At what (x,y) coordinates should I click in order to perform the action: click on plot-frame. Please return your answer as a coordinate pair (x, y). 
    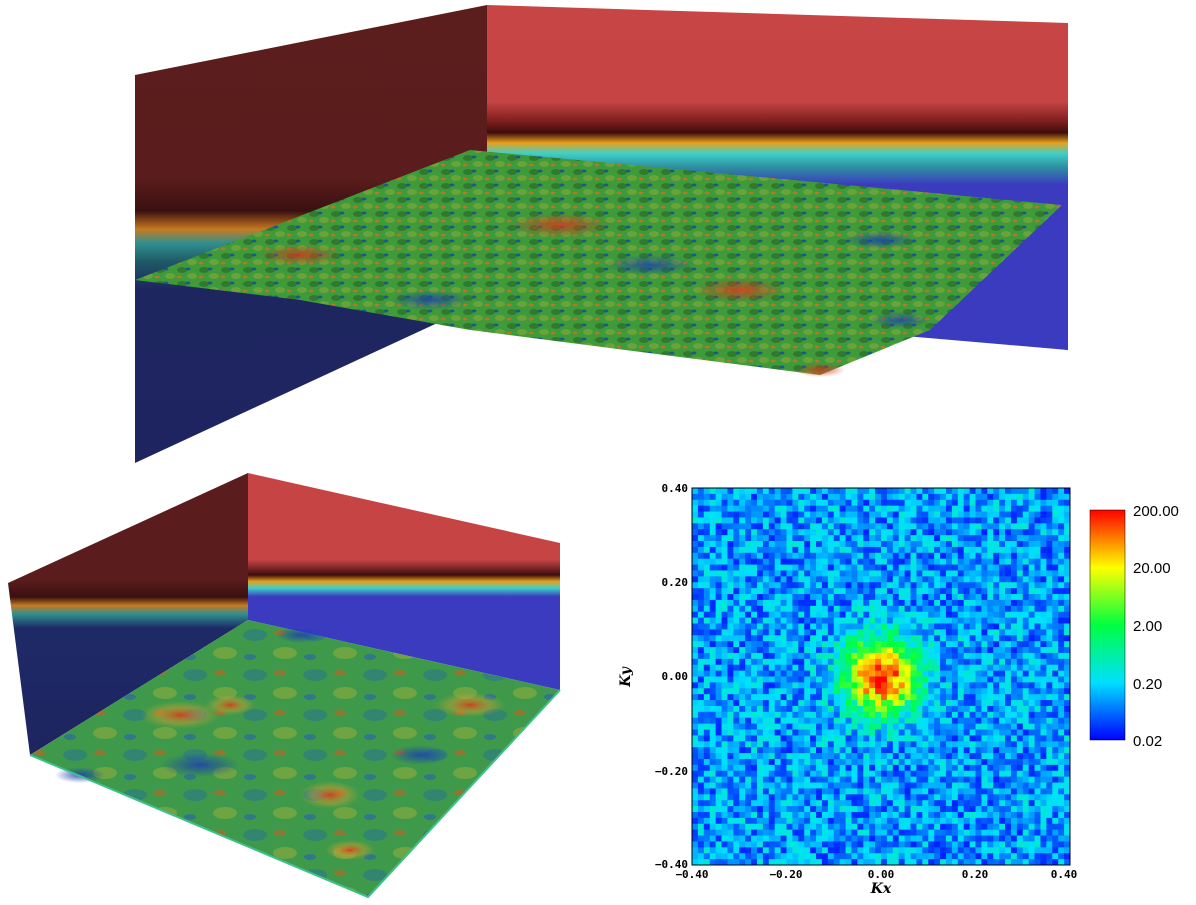
    Looking at the image, I should click on (881, 676).